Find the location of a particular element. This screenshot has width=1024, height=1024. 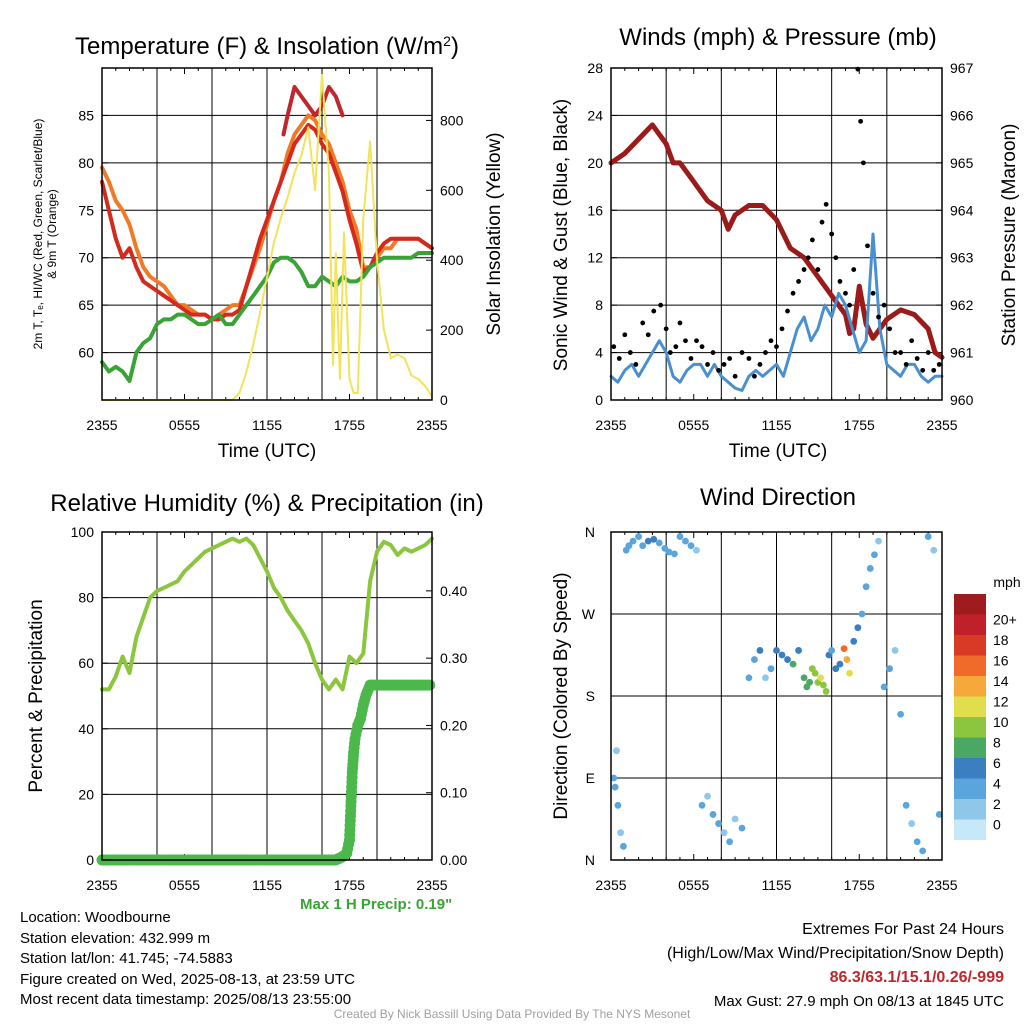

y-tick-label: 70 is located at coordinates (86, 258).